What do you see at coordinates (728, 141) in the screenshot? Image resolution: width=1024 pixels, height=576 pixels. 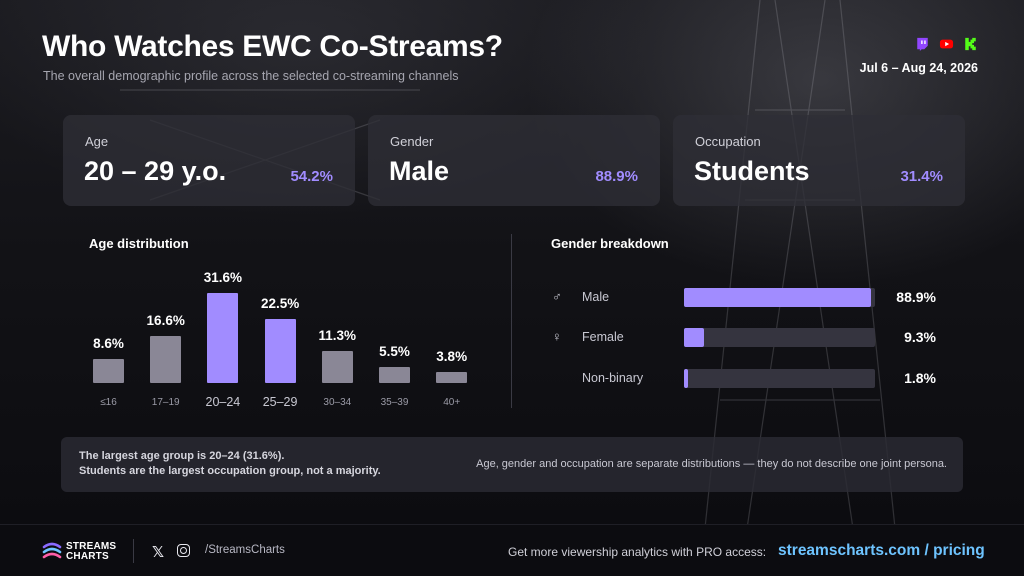 I see `card-label: Occupation` at bounding box center [728, 141].